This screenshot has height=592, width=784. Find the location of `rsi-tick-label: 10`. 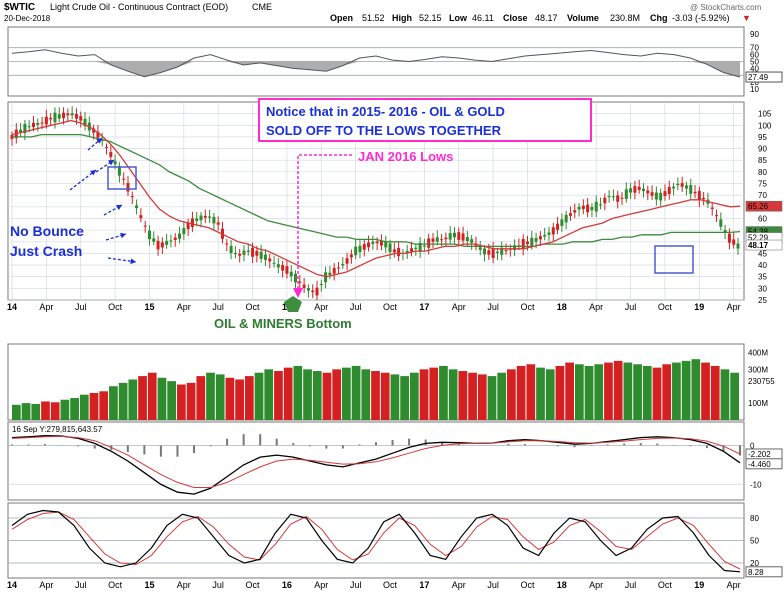

rsi-tick-label: 10 is located at coordinates (754, 89).